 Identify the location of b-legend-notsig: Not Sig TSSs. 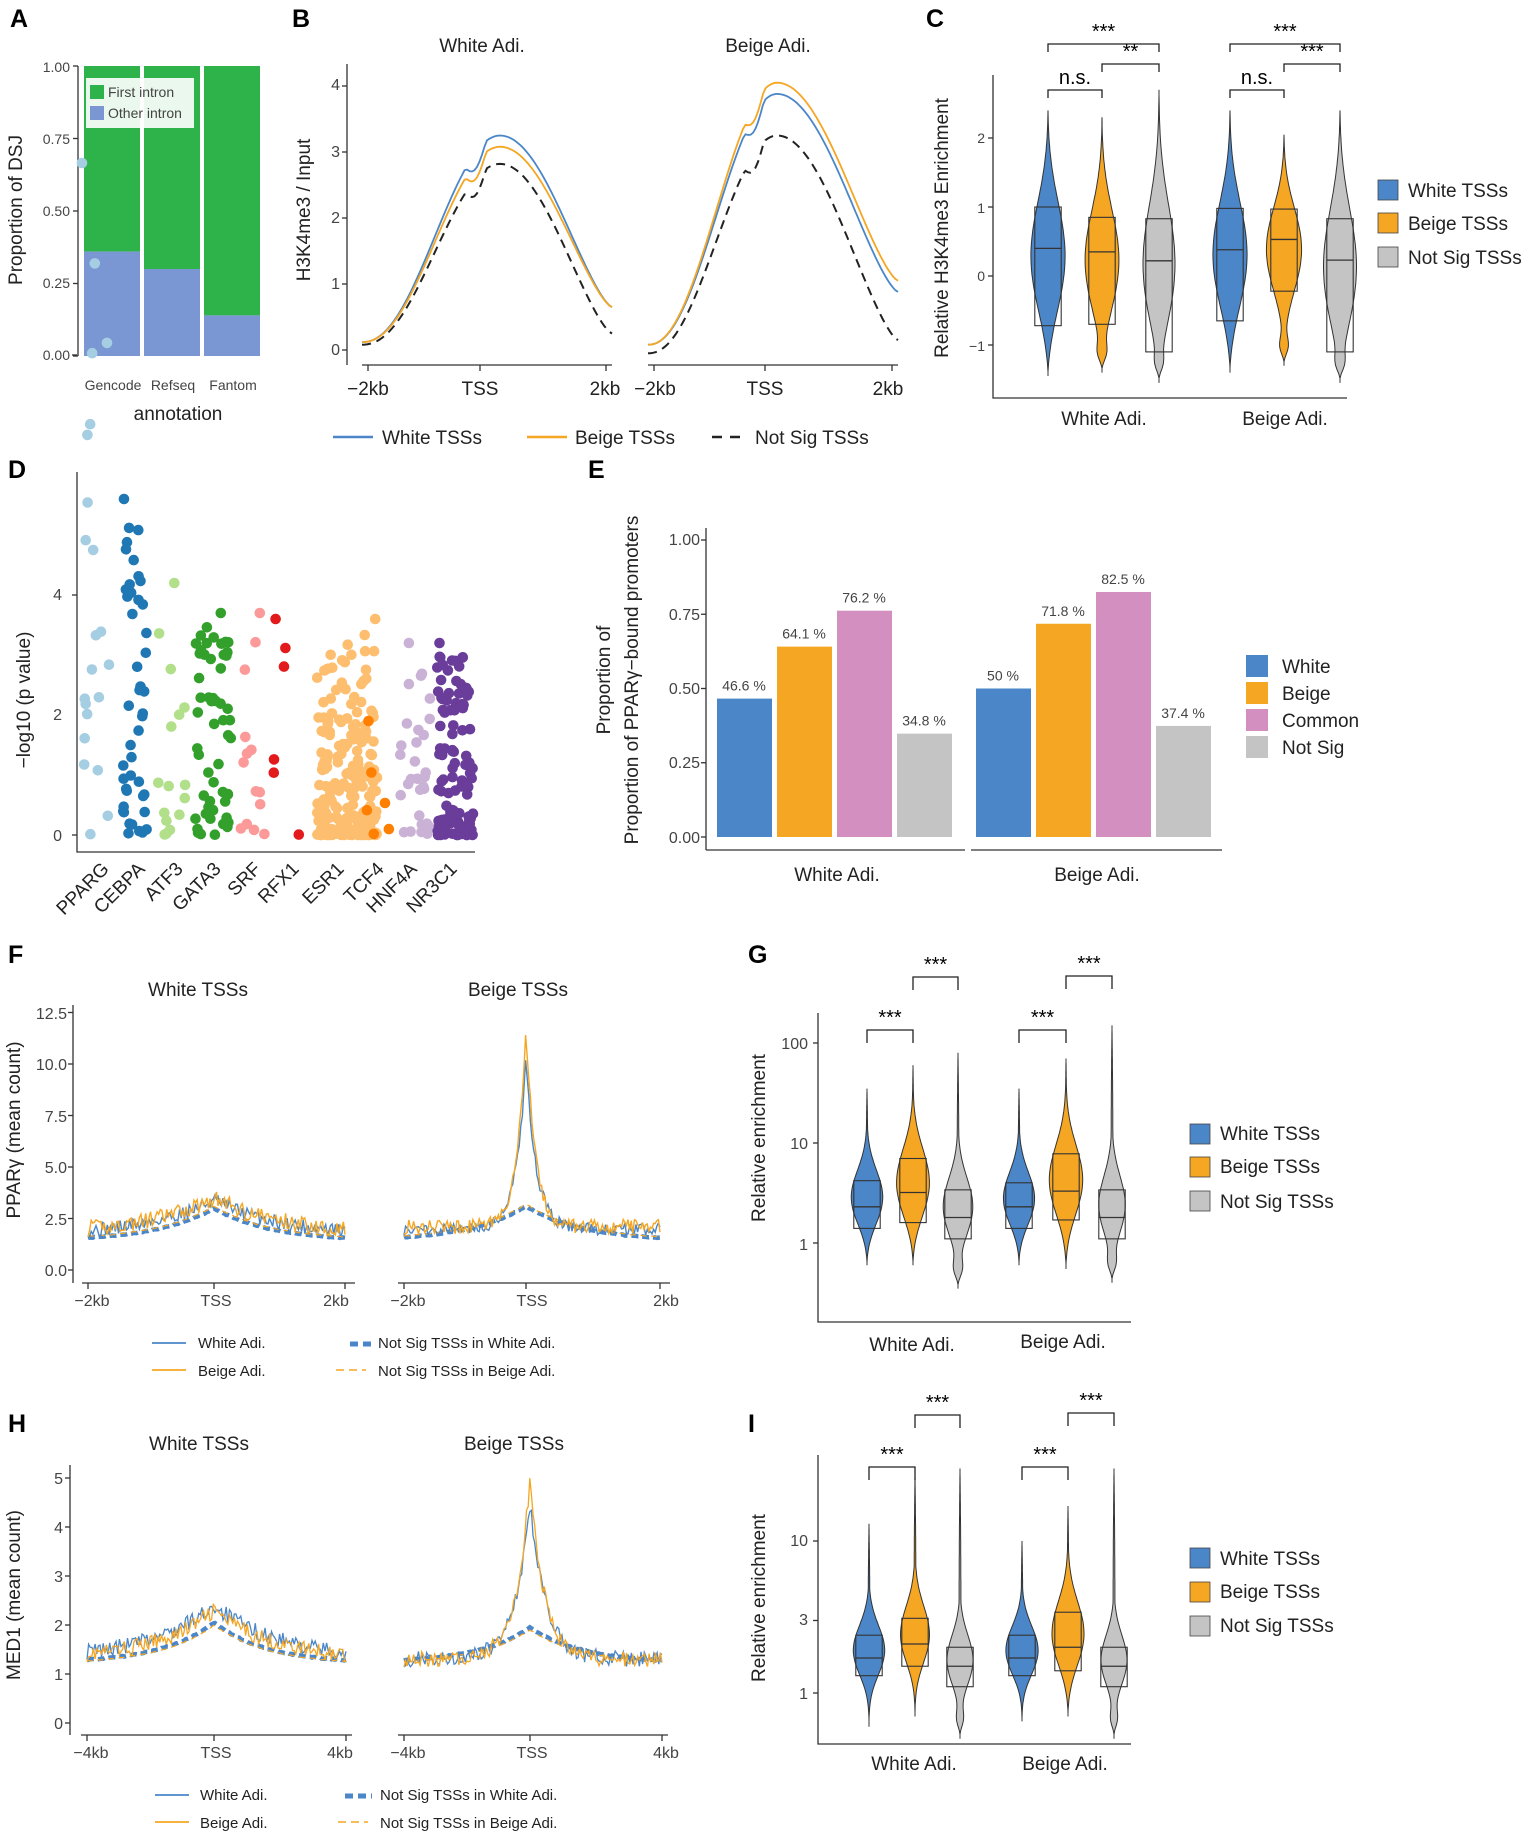
(812, 438).